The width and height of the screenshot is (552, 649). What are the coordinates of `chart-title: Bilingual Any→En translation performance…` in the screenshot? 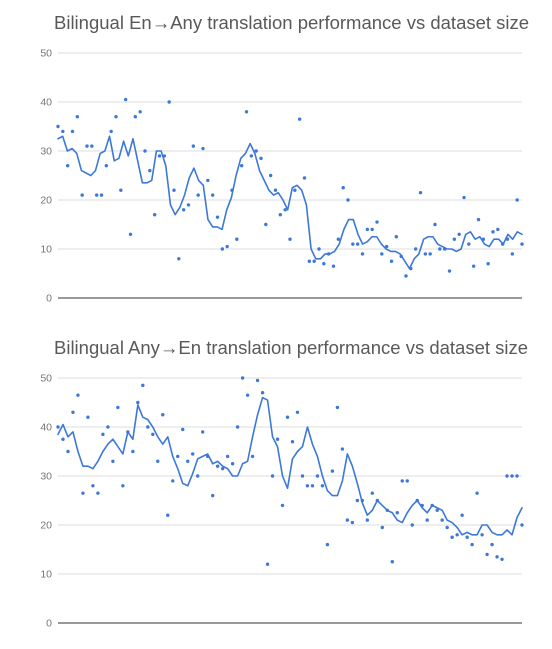 It's located at (291, 347).